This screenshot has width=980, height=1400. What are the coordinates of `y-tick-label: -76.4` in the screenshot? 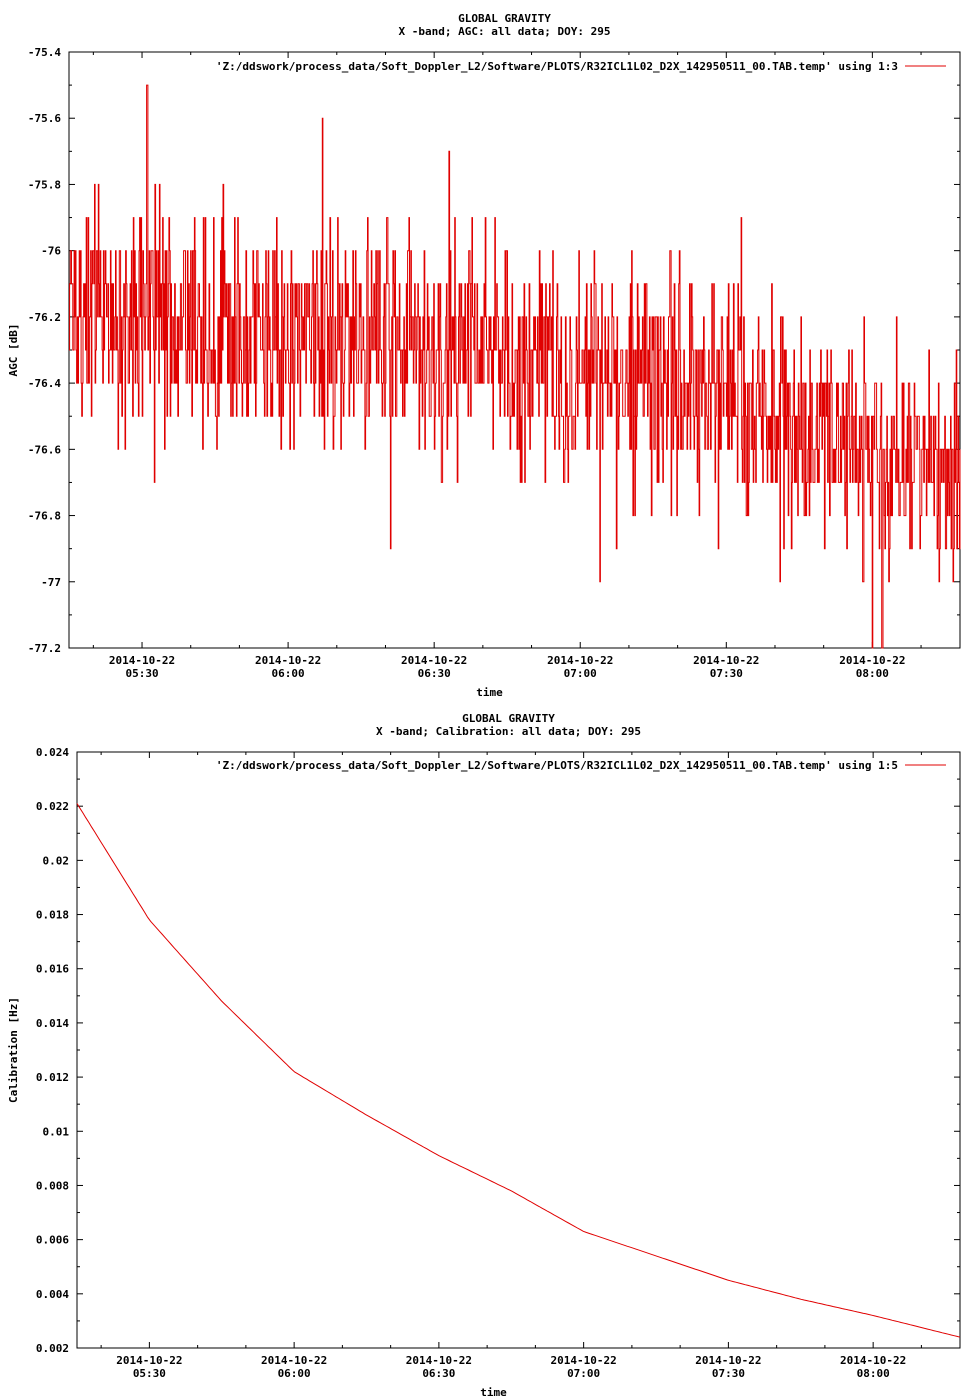 It's located at (44, 383).